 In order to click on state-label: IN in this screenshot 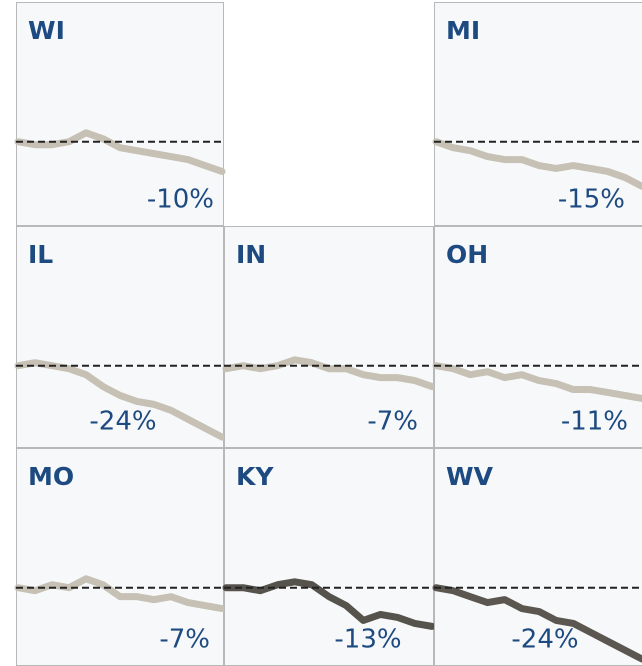, I will do `click(251, 254)`.